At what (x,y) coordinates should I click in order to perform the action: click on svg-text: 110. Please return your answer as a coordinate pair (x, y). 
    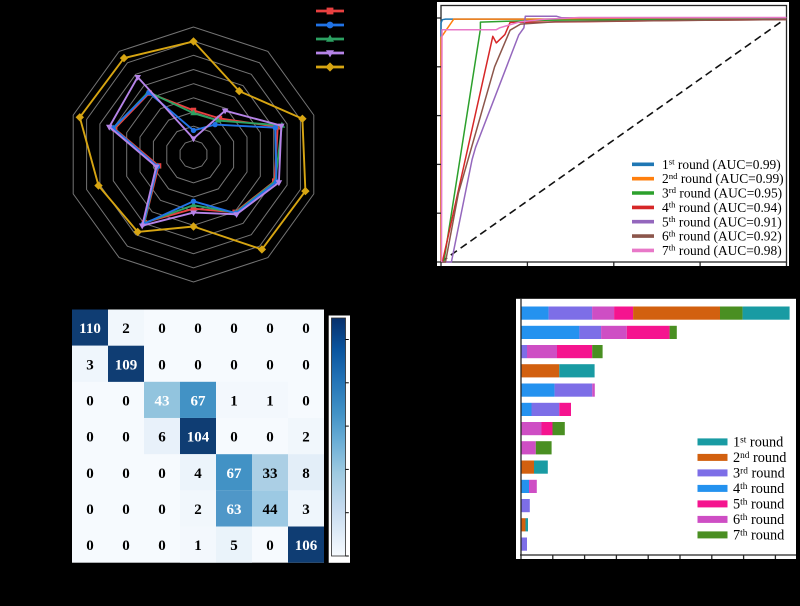
    Looking at the image, I should click on (90, 329).